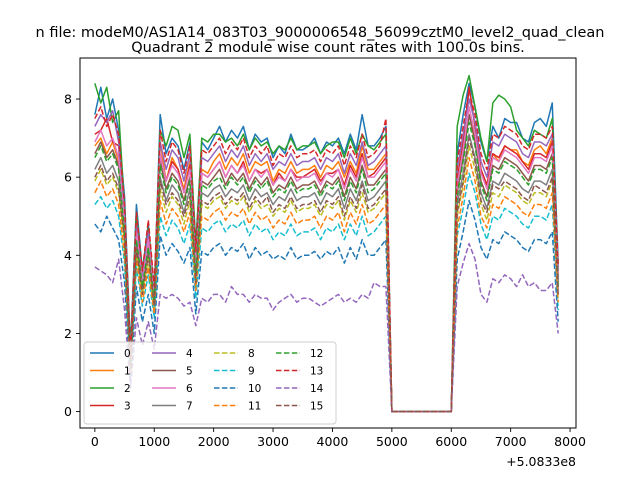 The width and height of the screenshot is (640, 480). Describe the element at coordinates (127, 372) in the screenshot. I see `legend-label-1: 1` at that location.